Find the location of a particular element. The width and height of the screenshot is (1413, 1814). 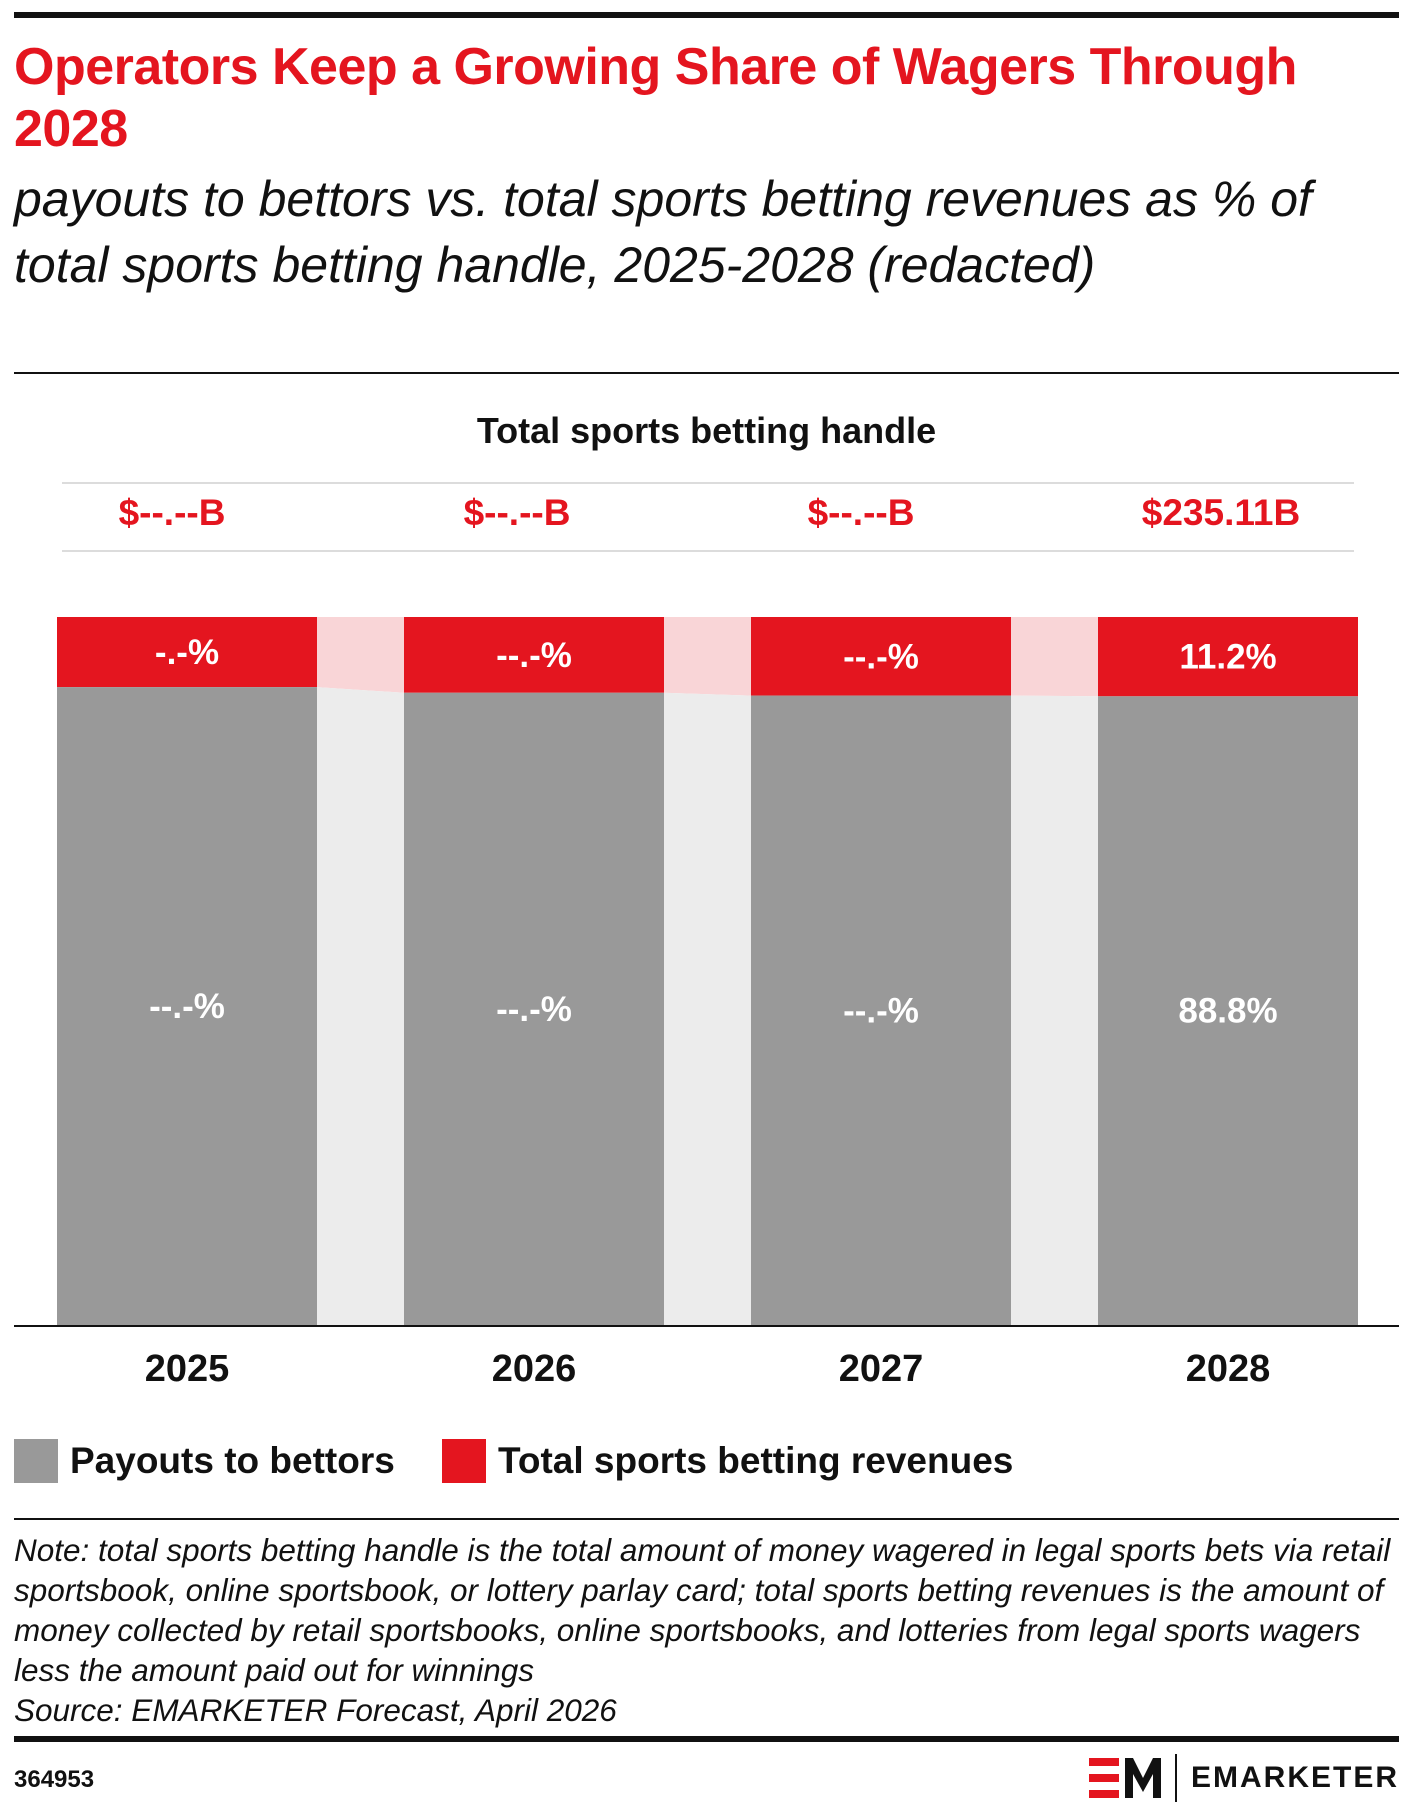

x-tick-2025: 2025 is located at coordinates (187, 1369).